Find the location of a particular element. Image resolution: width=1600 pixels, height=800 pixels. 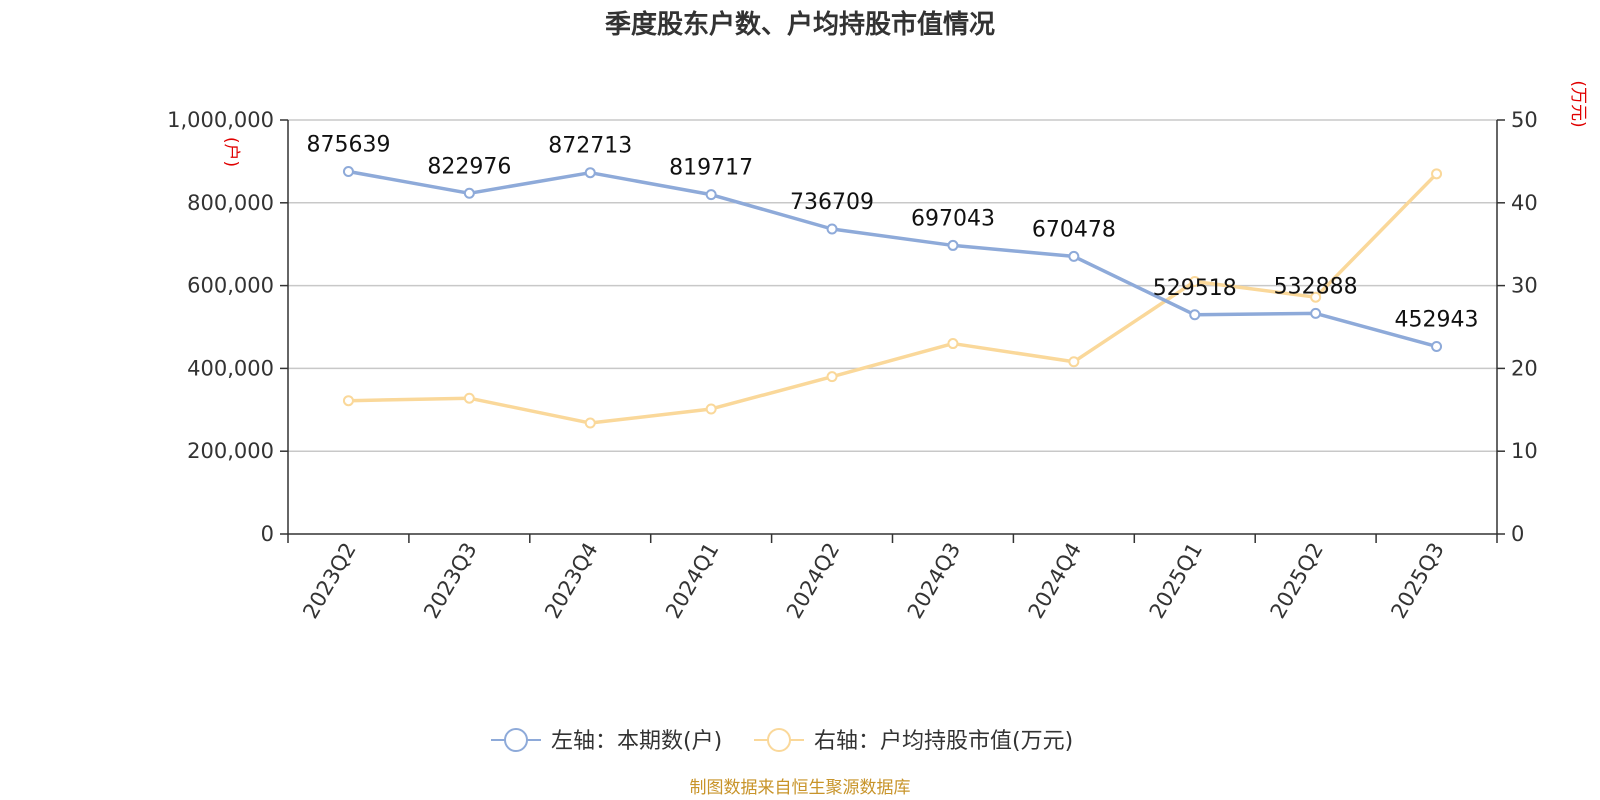

data-label: 670478 is located at coordinates (1074, 229).